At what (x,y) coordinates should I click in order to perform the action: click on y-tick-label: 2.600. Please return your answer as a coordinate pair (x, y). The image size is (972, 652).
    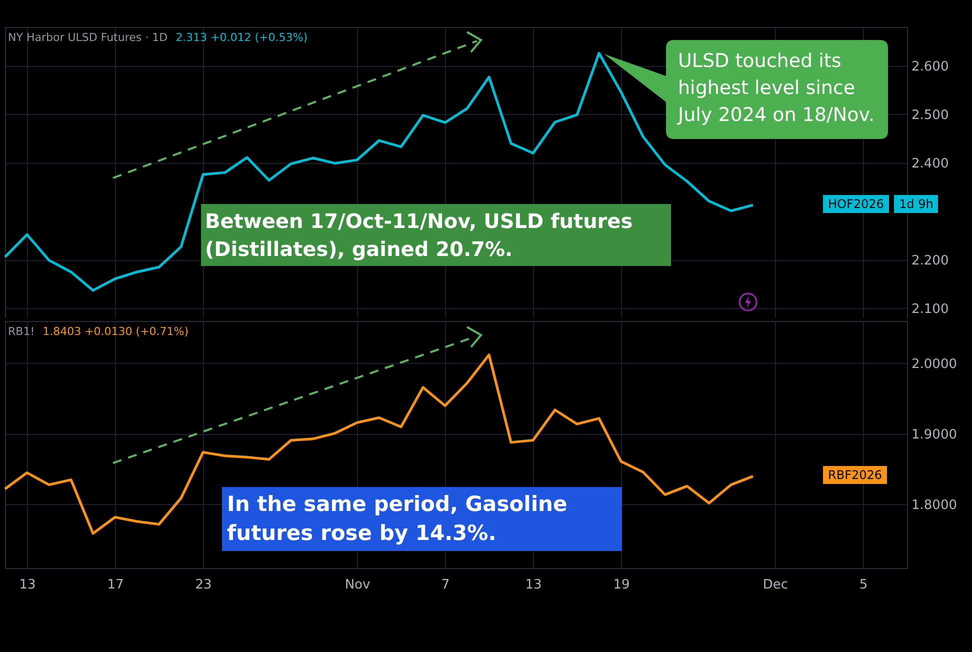
    Looking at the image, I should click on (930, 66).